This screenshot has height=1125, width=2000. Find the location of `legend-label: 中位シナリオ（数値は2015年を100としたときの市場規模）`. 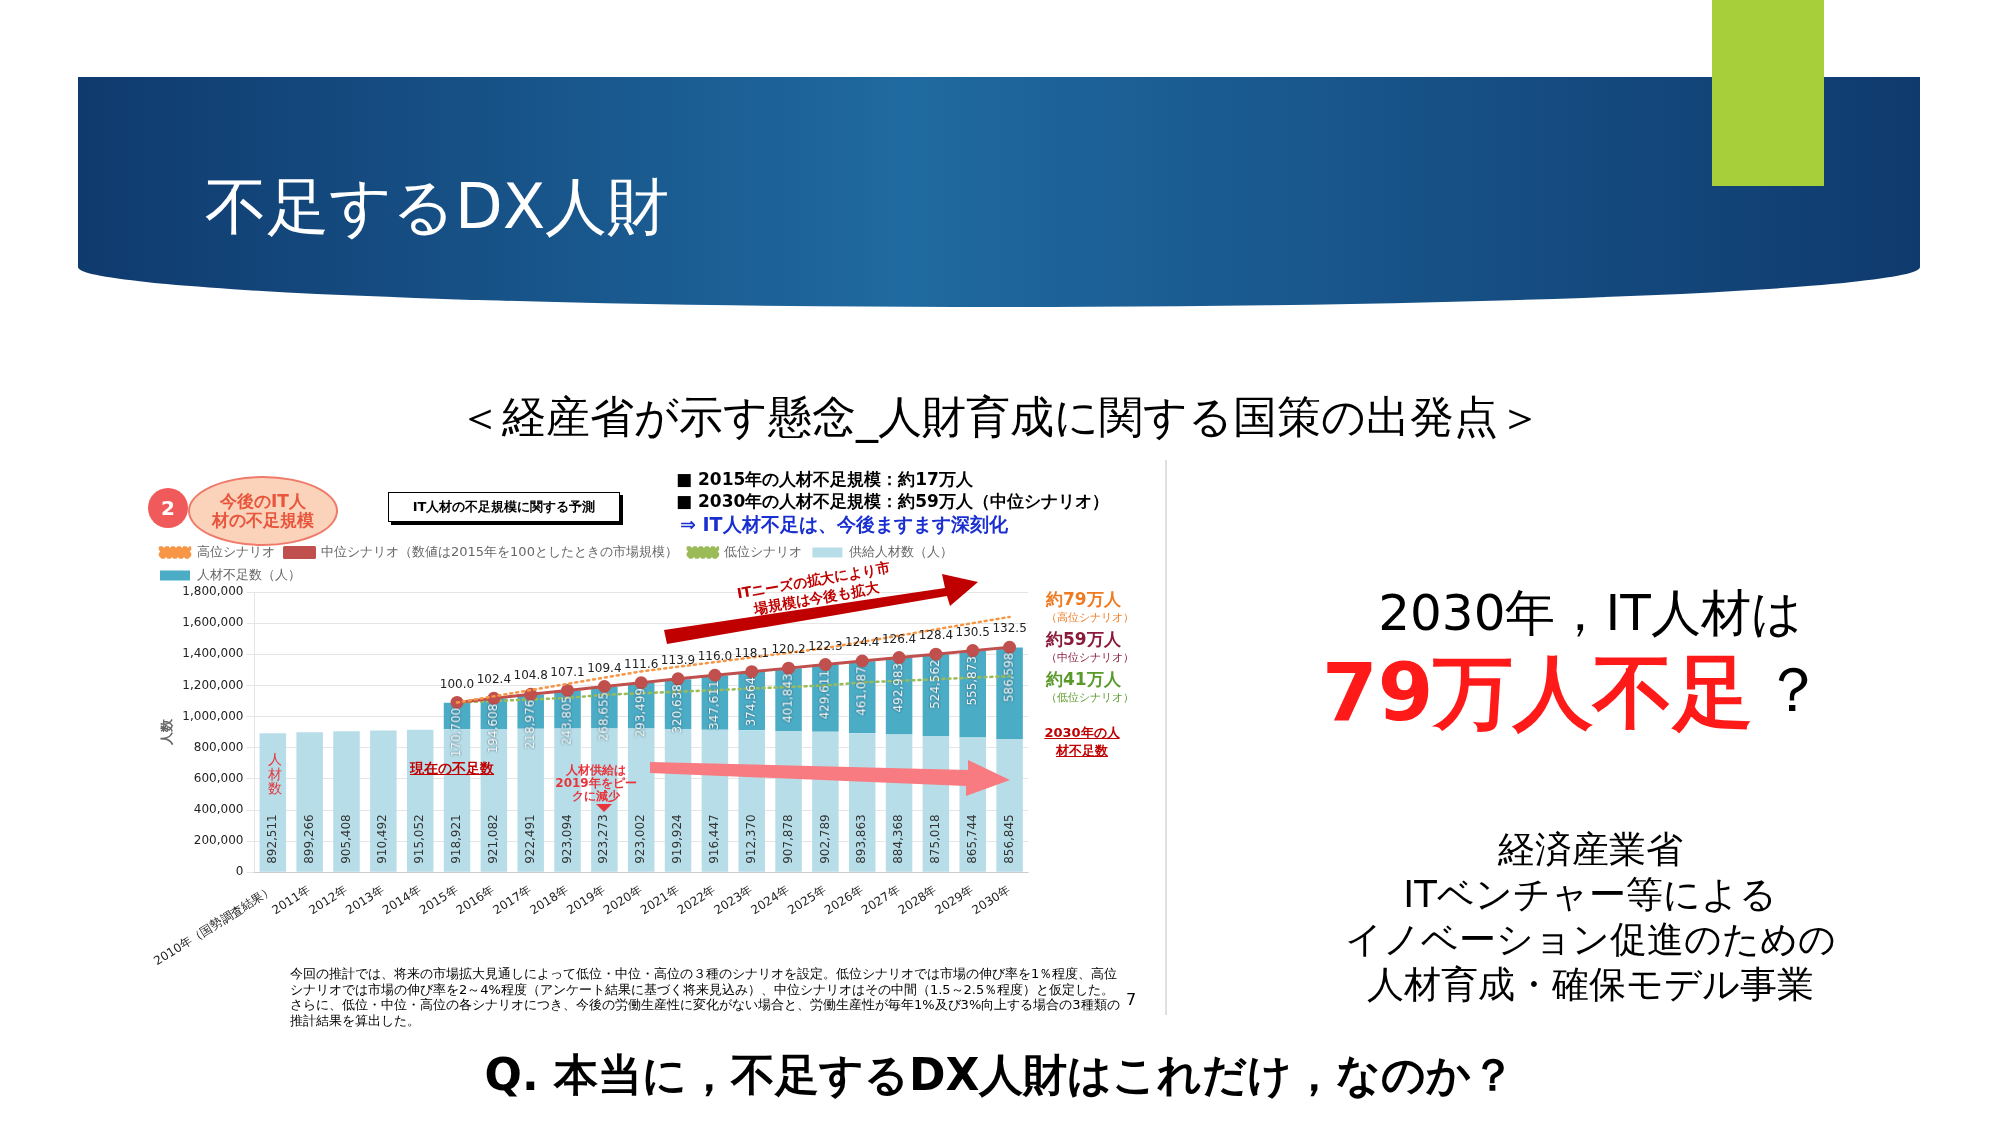

legend-label: 中位シナリオ（数値は2015年を100としたときの市場規模） is located at coordinates (499, 551).